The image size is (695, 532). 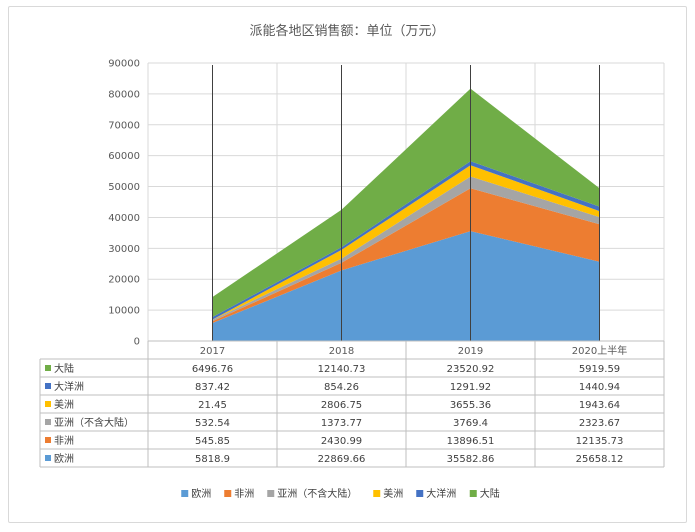 I want to click on y-tick-label: 70000, so click(x=124, y=125).